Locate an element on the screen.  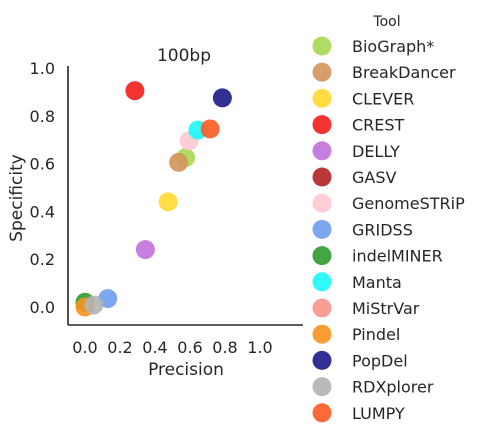
legend-label: BioGraph* is located at coordinates (393, 46).